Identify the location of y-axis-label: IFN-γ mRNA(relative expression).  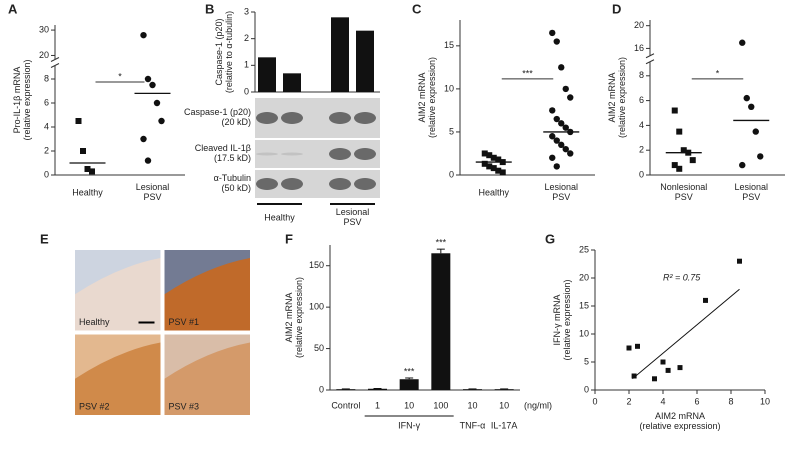
(562, 319).